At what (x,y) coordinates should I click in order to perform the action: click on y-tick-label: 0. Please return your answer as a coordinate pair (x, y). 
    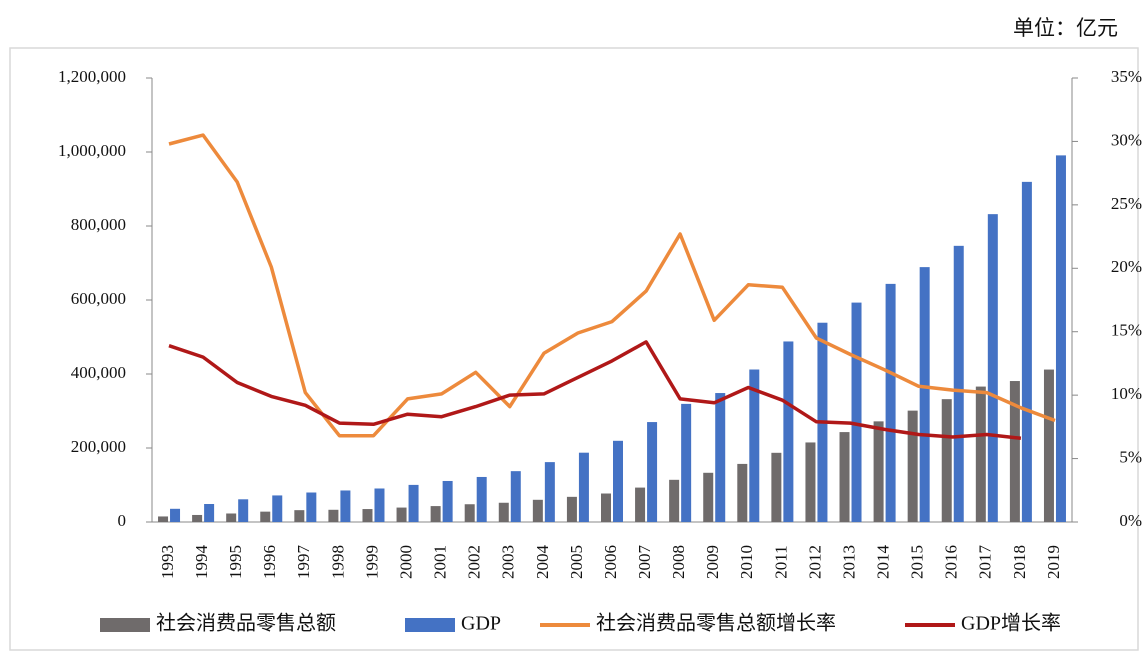
    Looking at the image, I should click on (122, 520).